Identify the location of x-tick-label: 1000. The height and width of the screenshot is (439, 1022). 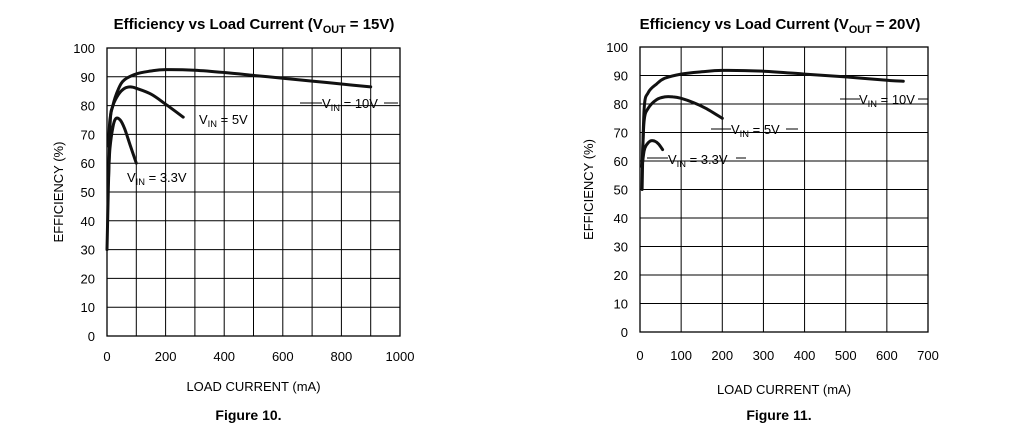
(400, 356).